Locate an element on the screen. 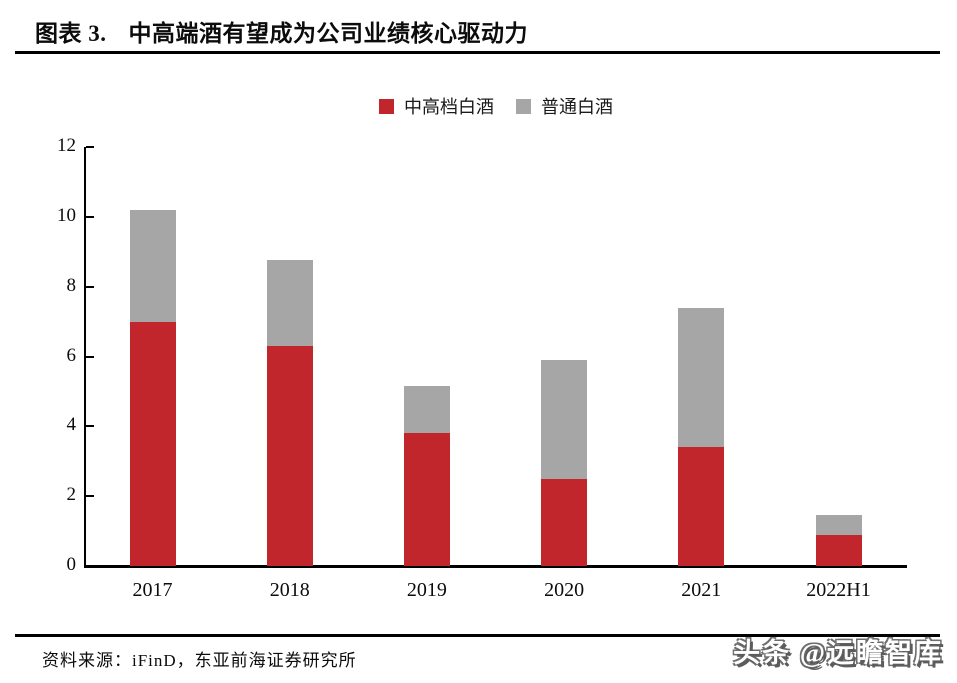  bar-segment-2019-s0 is located at coordinates (426, 499).